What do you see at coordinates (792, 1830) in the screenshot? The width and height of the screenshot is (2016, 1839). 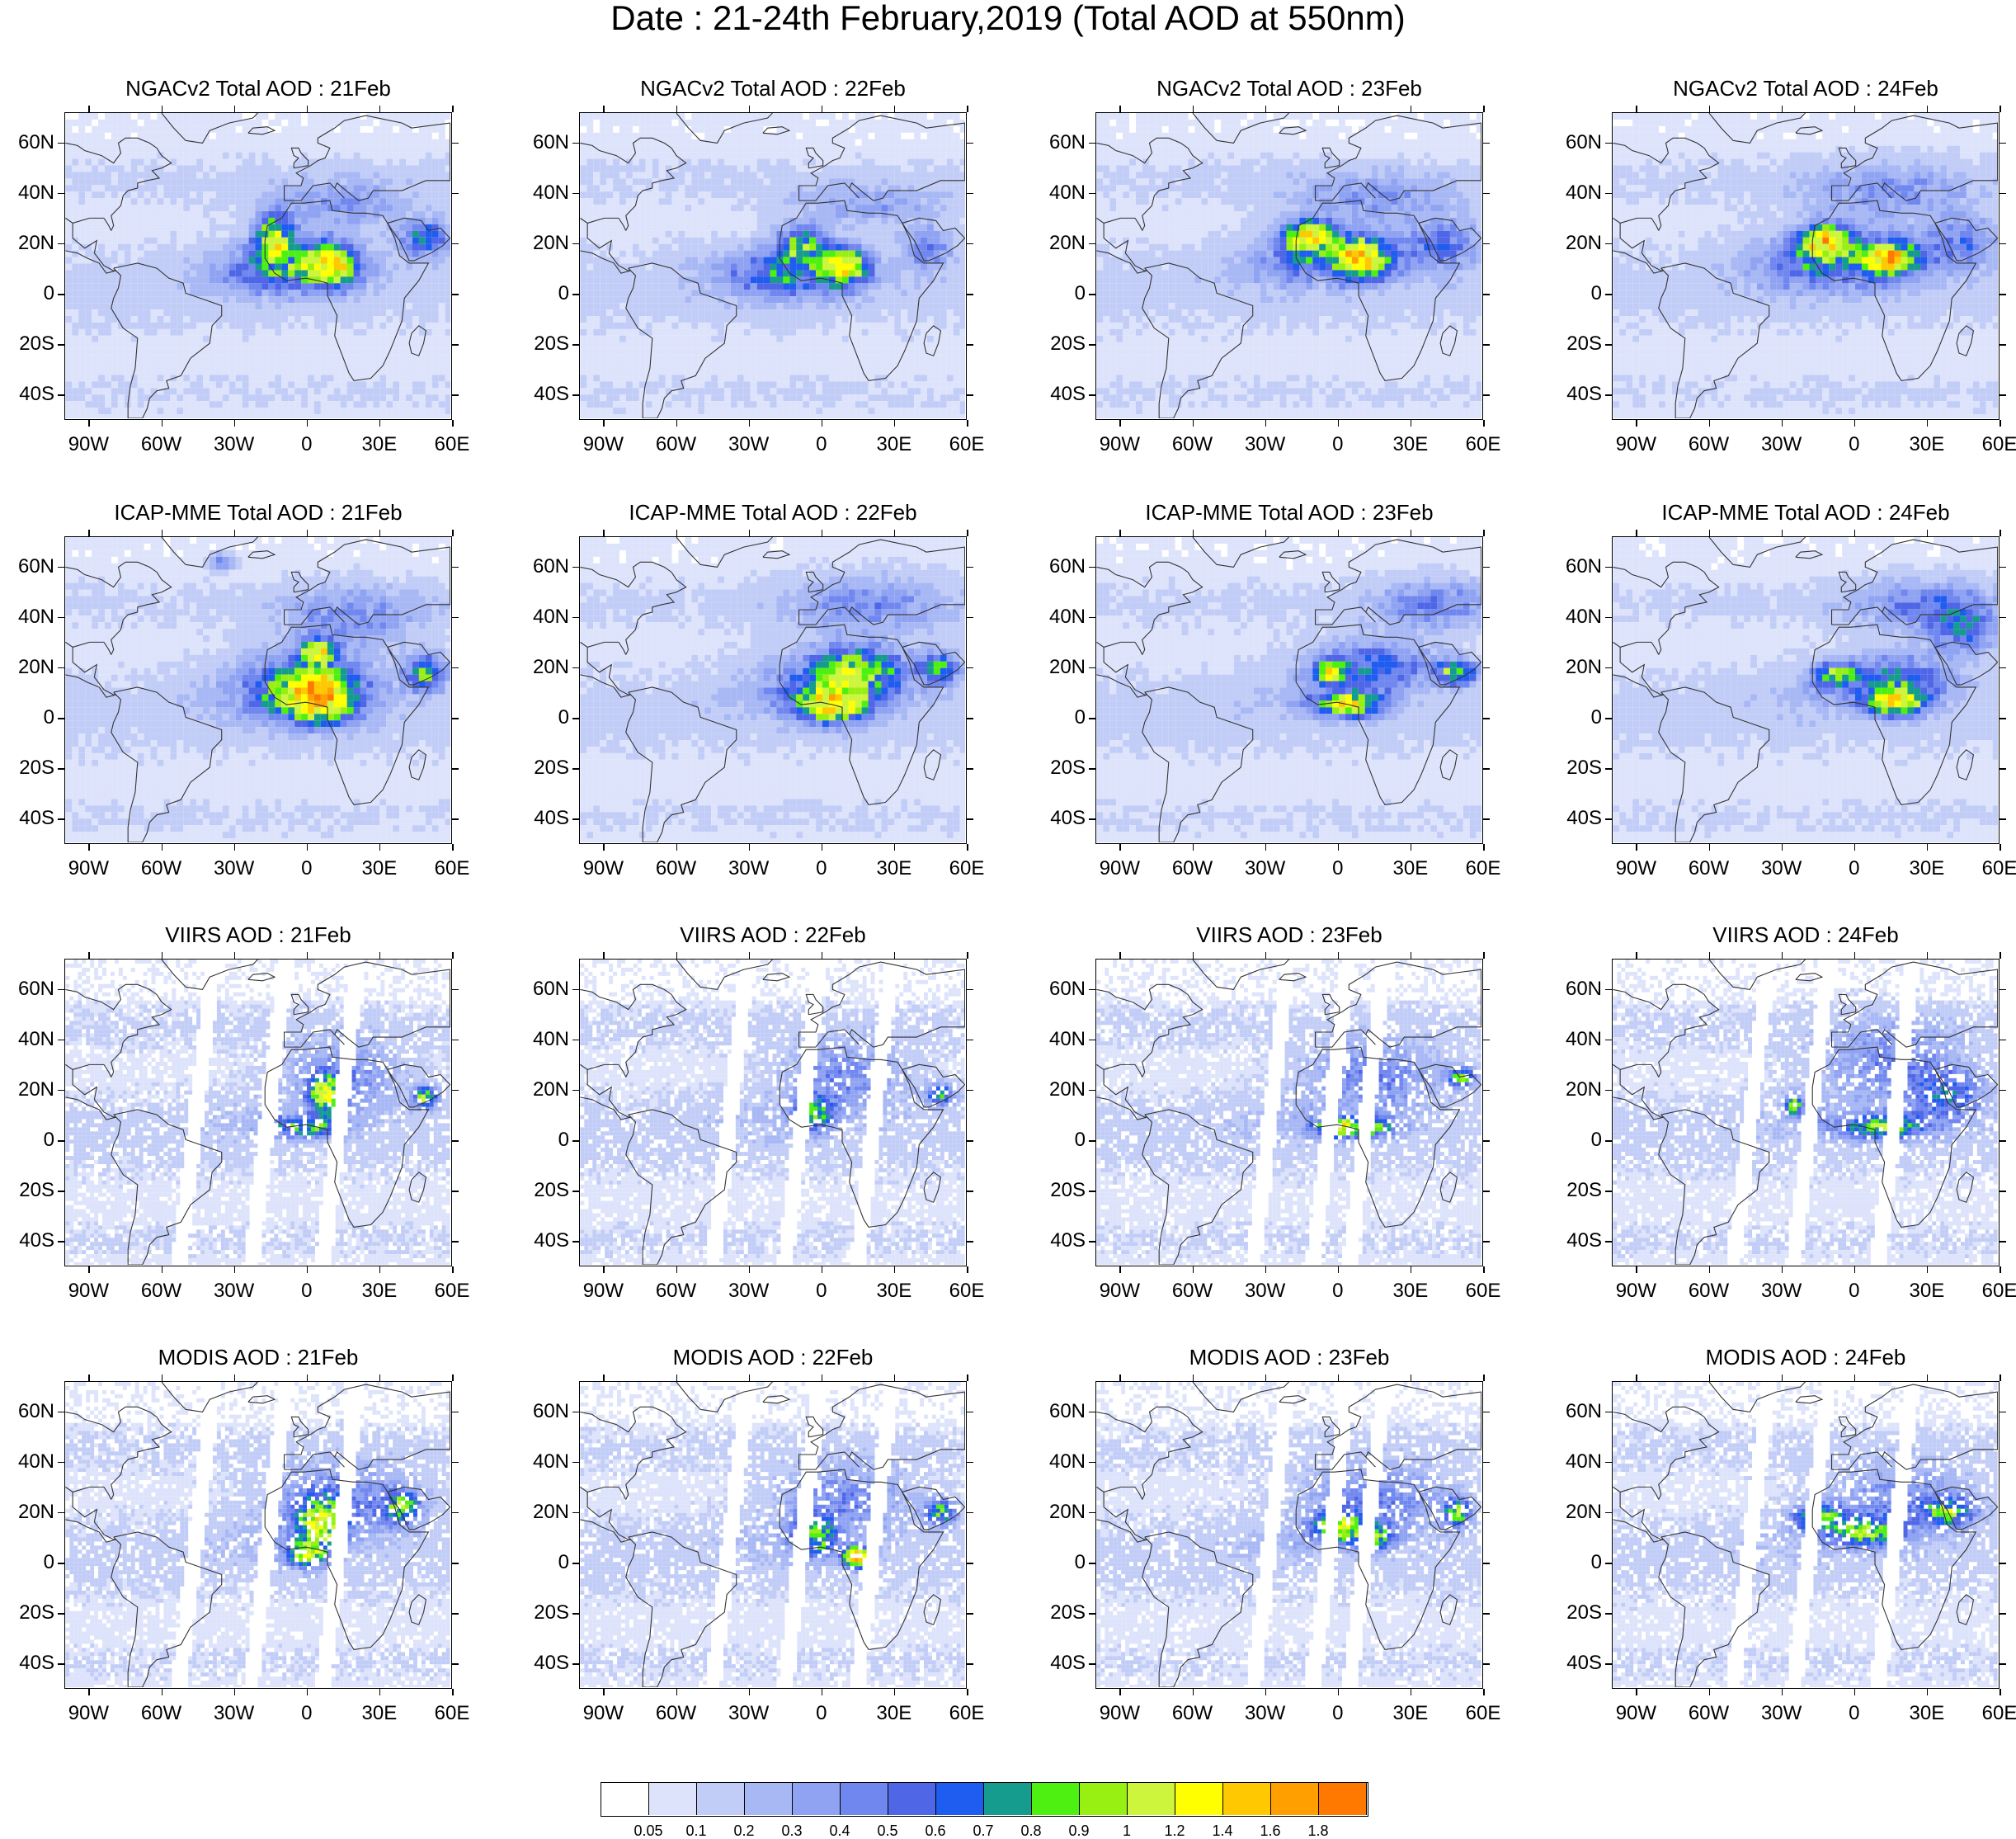 I see `colorbar-label: 0.3` at bounding box center [792, 1830].